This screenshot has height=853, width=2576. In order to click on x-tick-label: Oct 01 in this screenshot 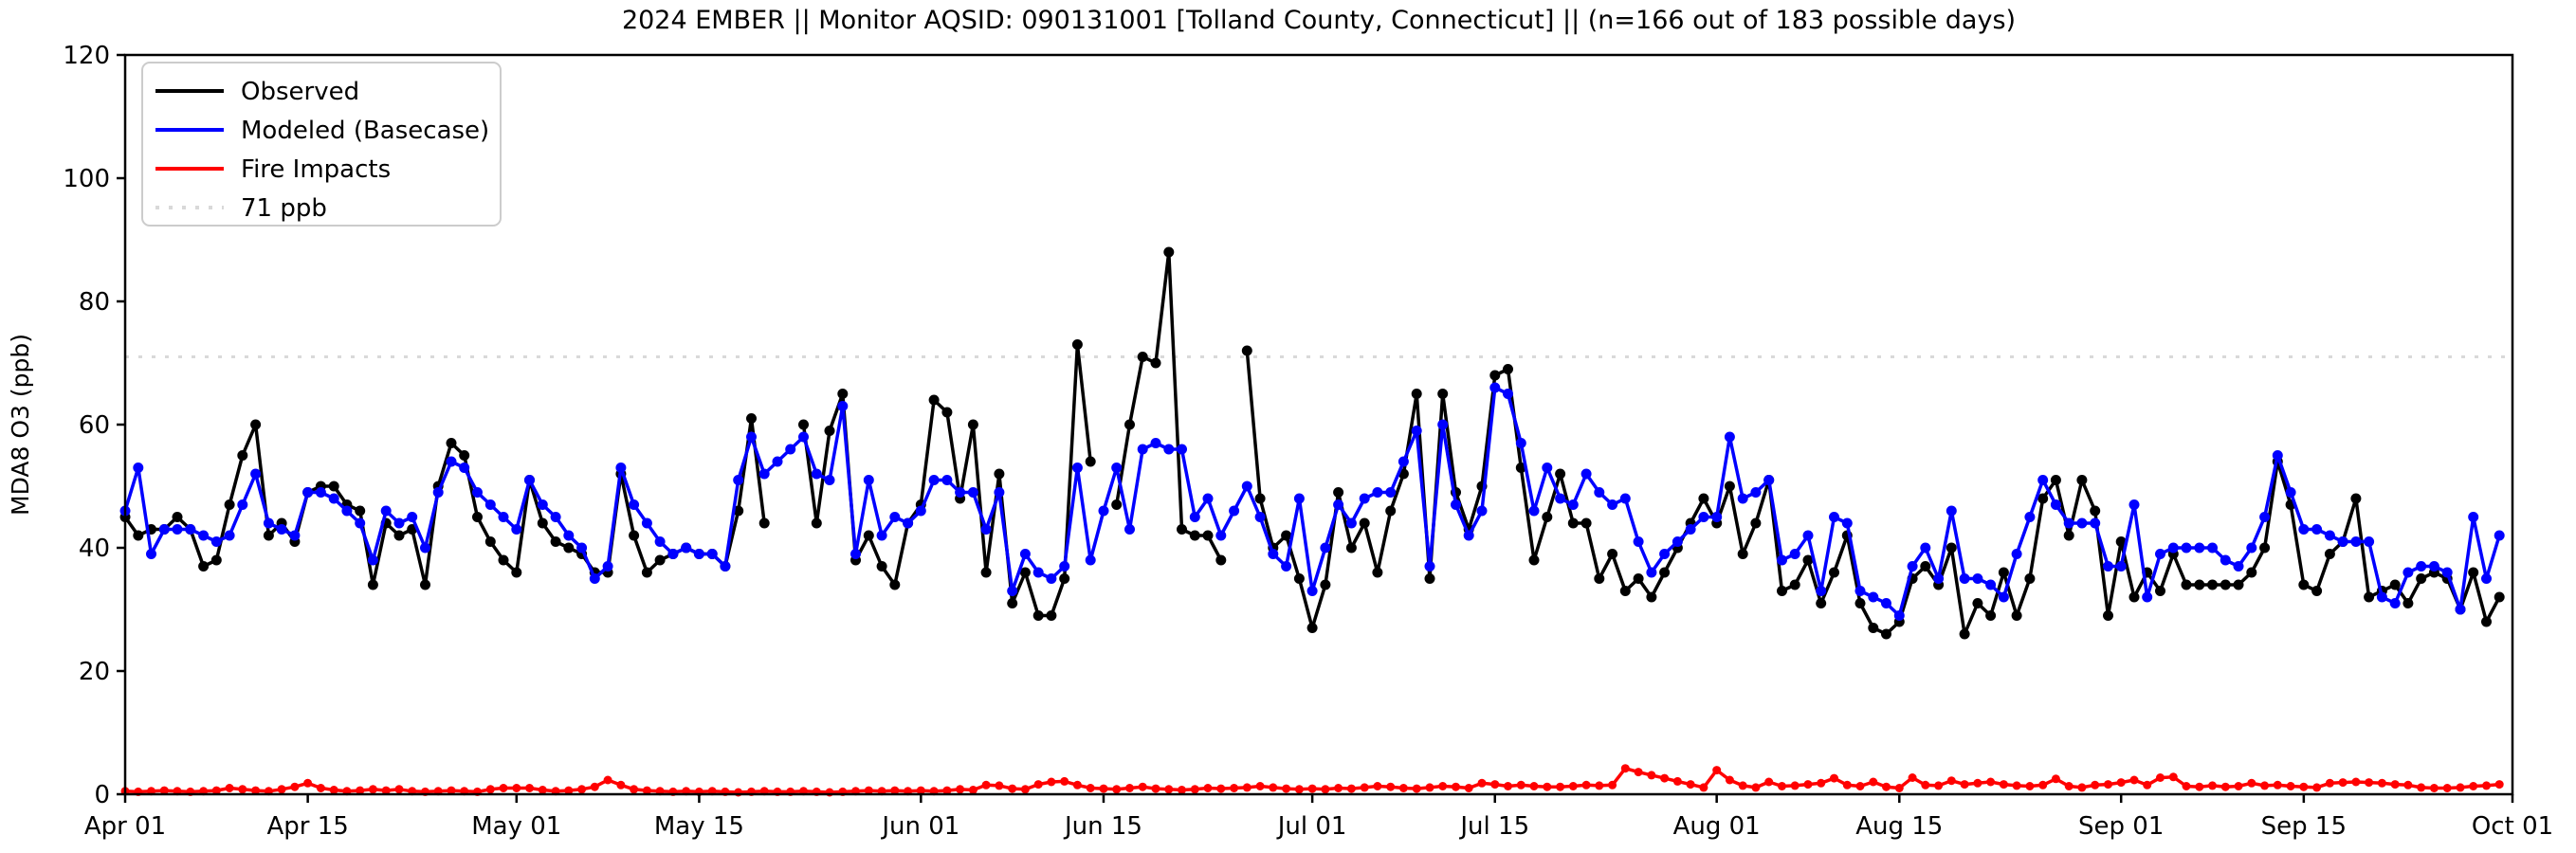, I will do `click(2512, 826)`.